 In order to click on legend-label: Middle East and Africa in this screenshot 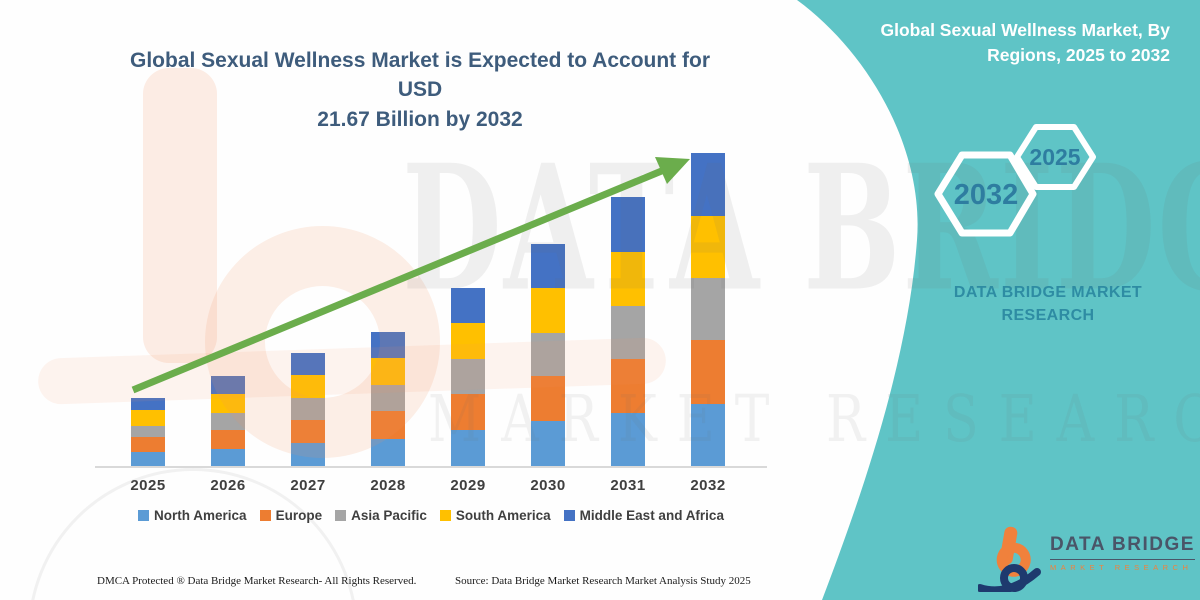, I will do `click(651, 515)`.